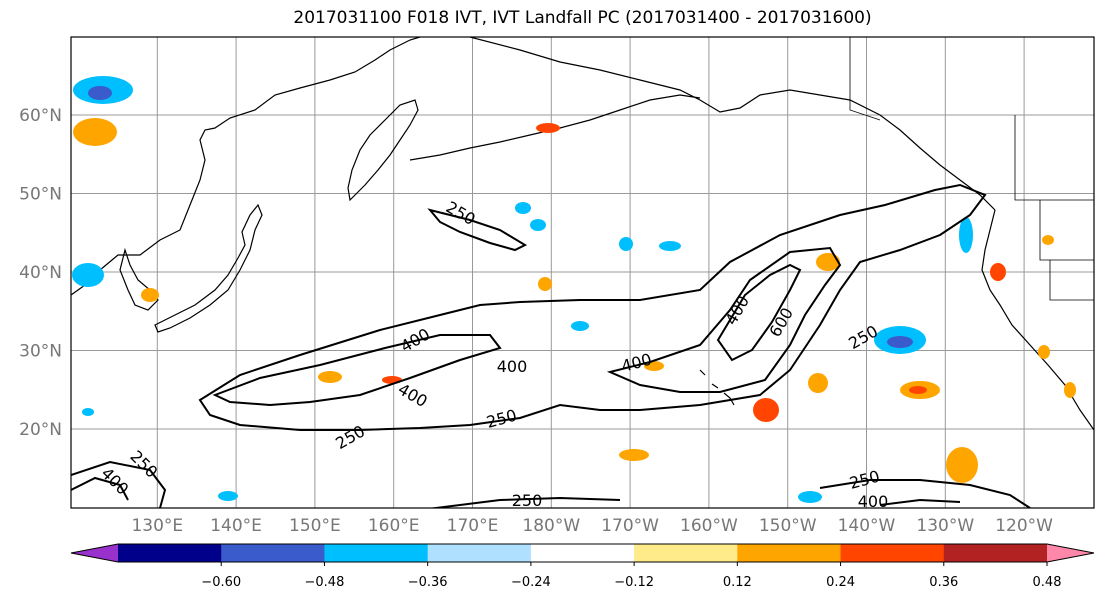 Image resolution: width=1105 pixels, height=605 pixels. I want to click on contour-250-nw, so click(477, 230).